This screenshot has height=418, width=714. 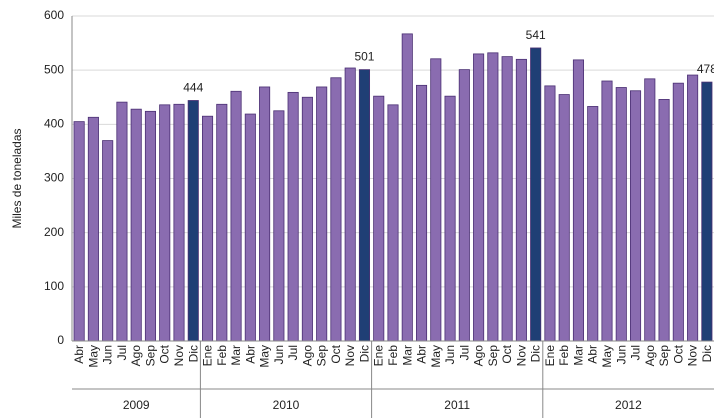 What do you see at coordinates (136, 405) in the screenshot?
I see `year-label: 2009` at bounding box center [136, 405].